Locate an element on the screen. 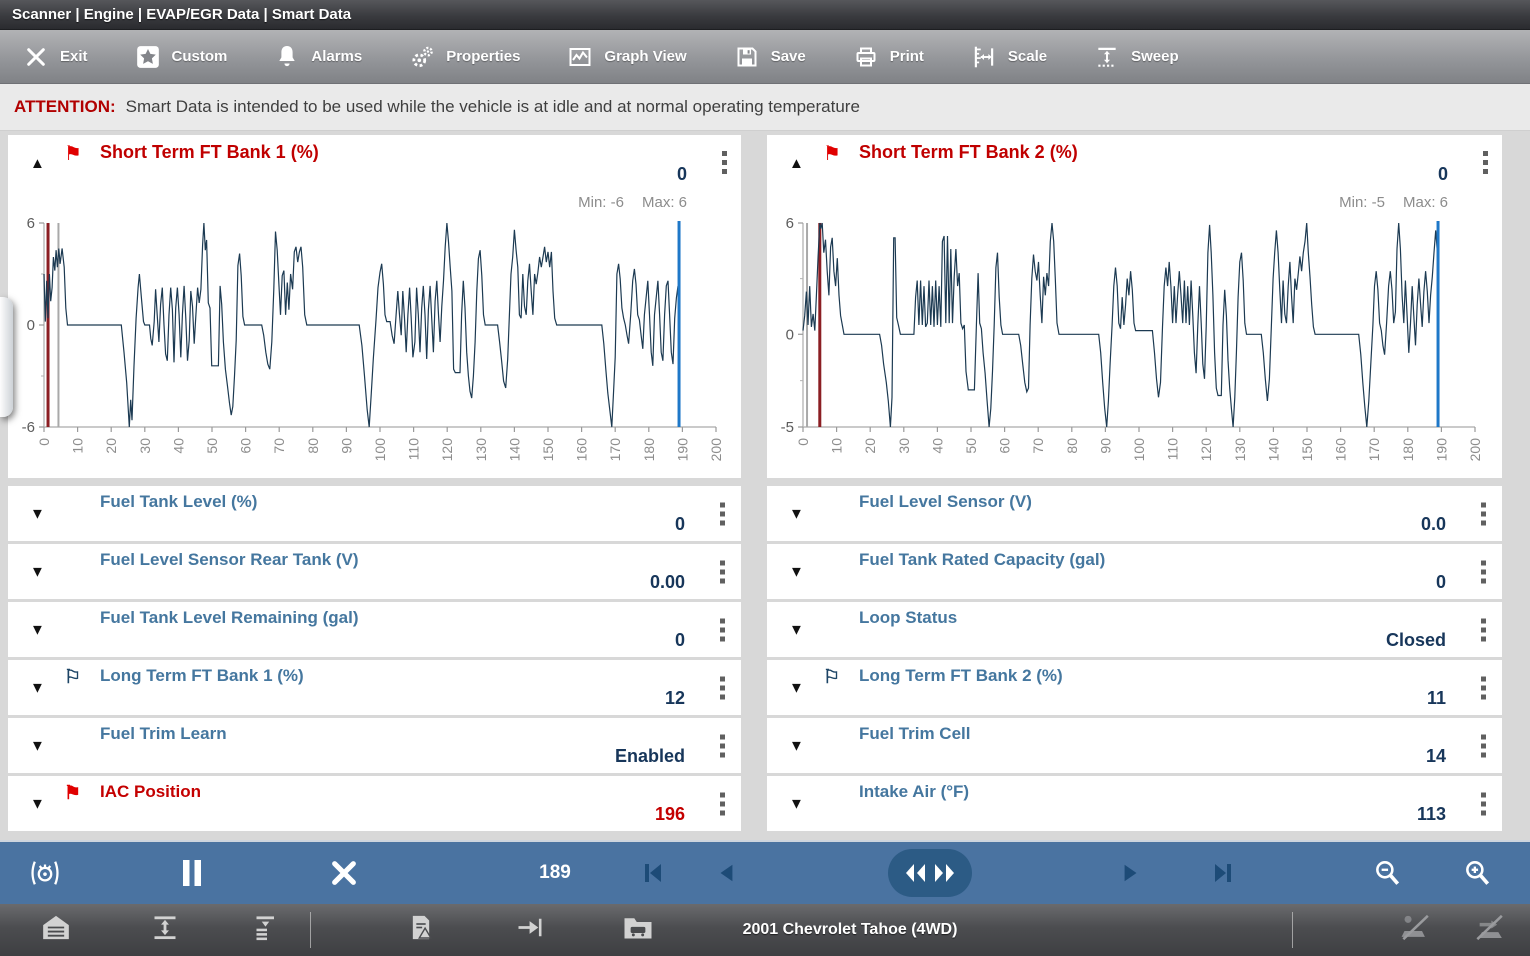 This screenshot has height=956, width=1530. scale-button: Scale is located at coordinates (1008, 57).